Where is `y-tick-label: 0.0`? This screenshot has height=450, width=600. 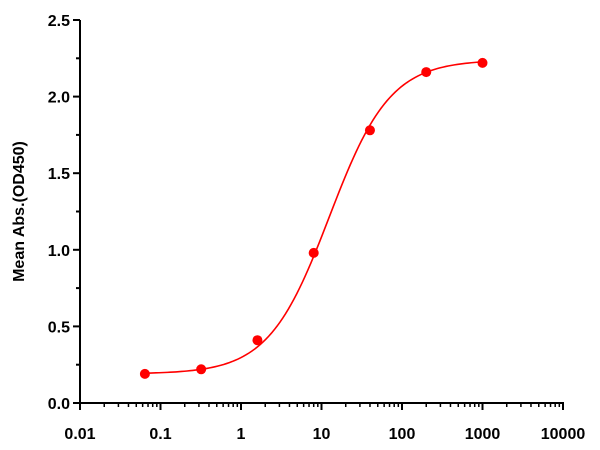
y-tick-label: 0.0 is located at coordinates (59, 404).